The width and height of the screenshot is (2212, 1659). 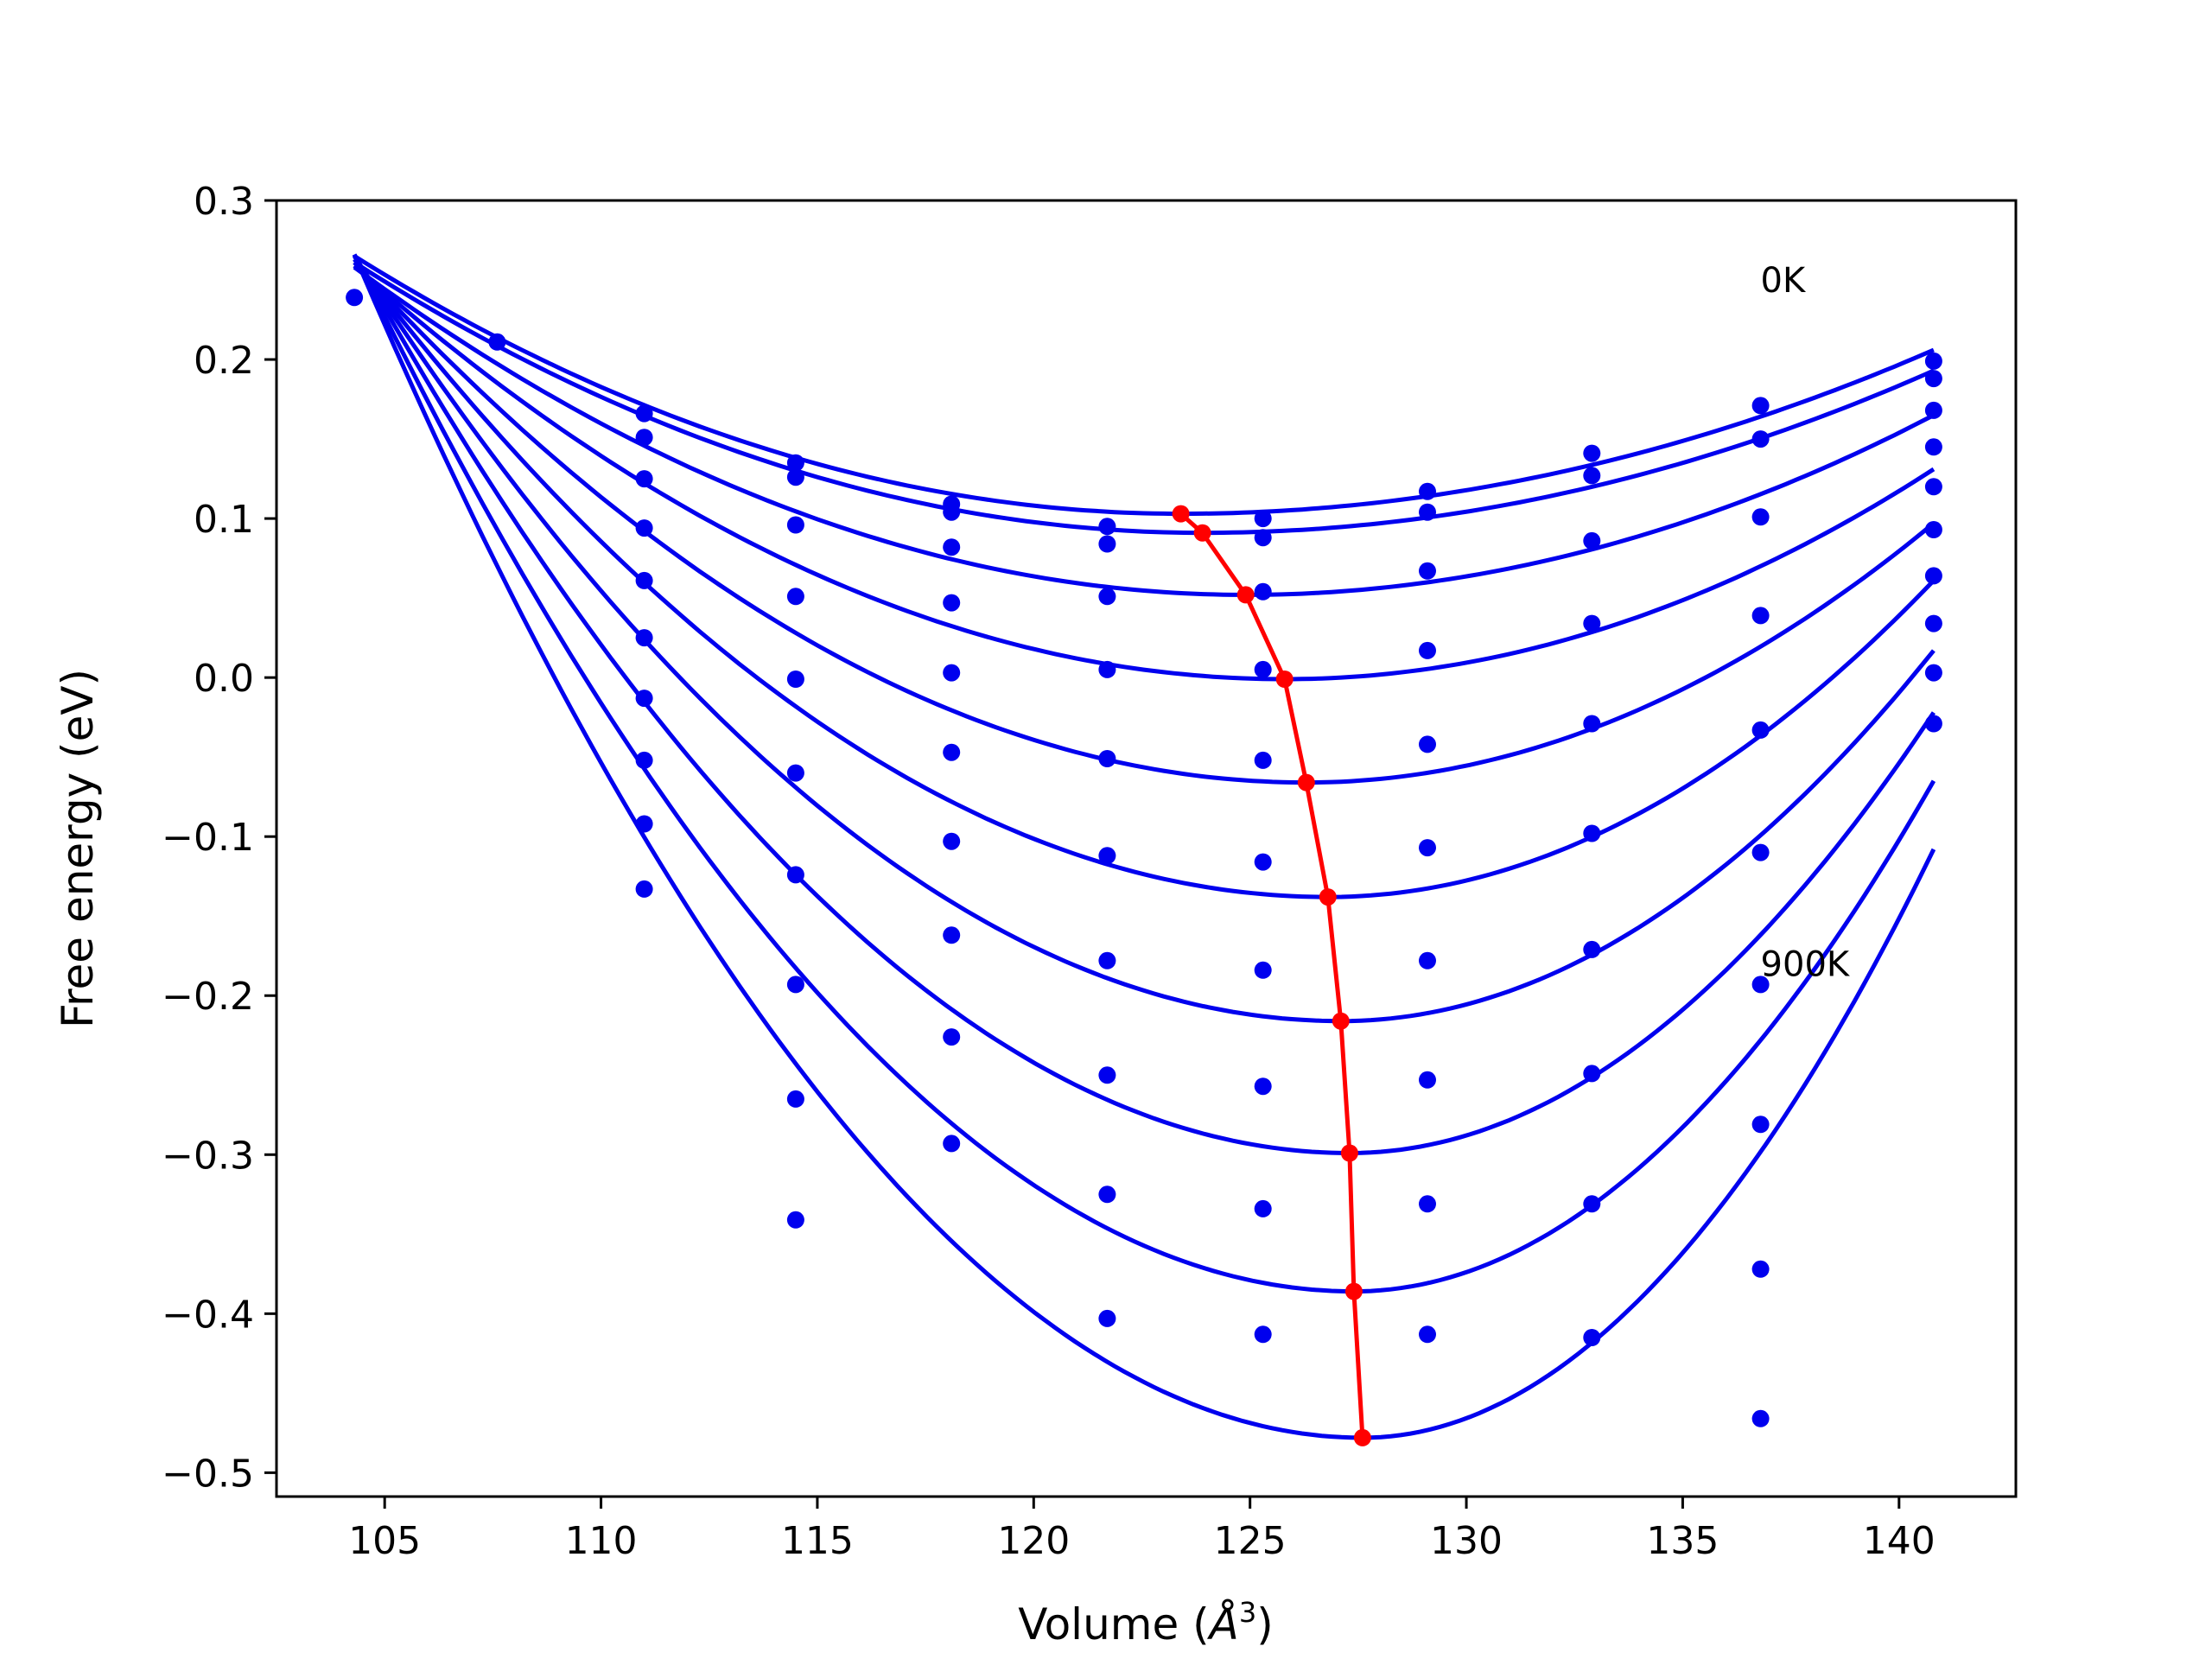 I want to click on y-tick-label-4: −0.1, so click(x=208, y=838).